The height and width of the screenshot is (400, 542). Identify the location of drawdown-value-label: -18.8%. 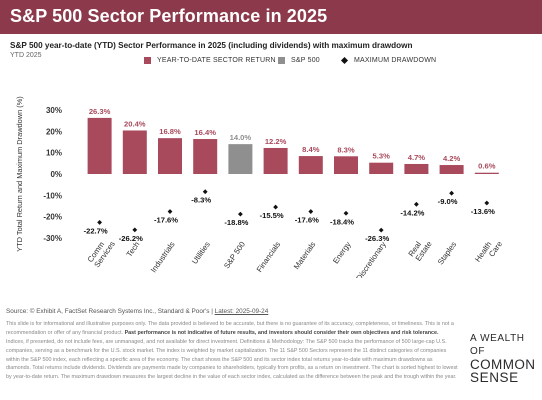
(236, 222).